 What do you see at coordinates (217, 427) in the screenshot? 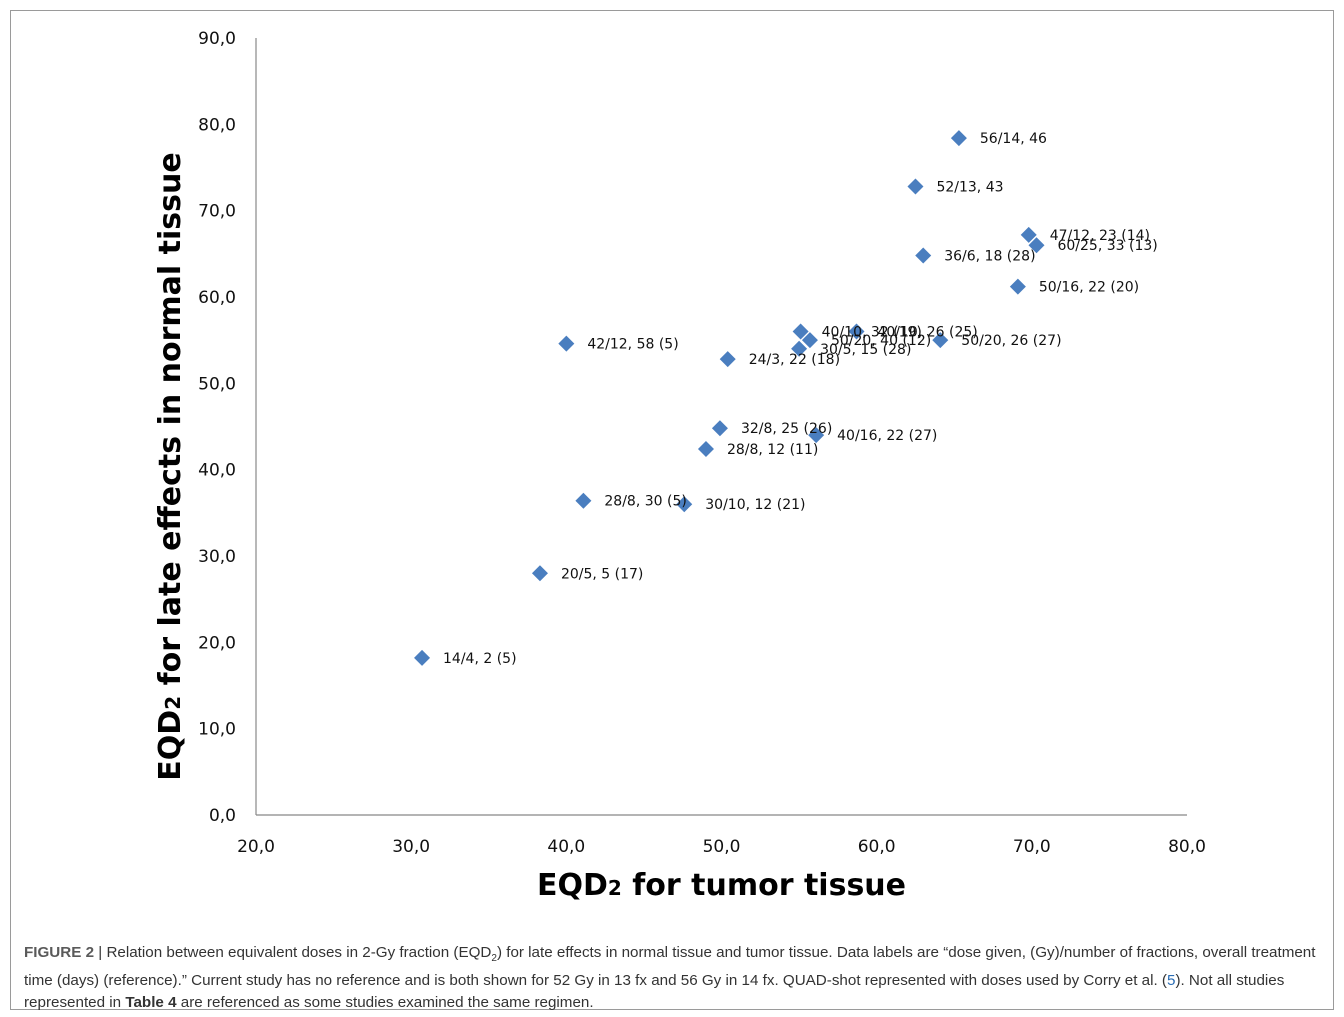
I see `y-tick-labels: 0,0 10,0 20,0 30,0 40,0 50,0 60,0 70,0 80,0 90,0` at bounding box center [217, 427].